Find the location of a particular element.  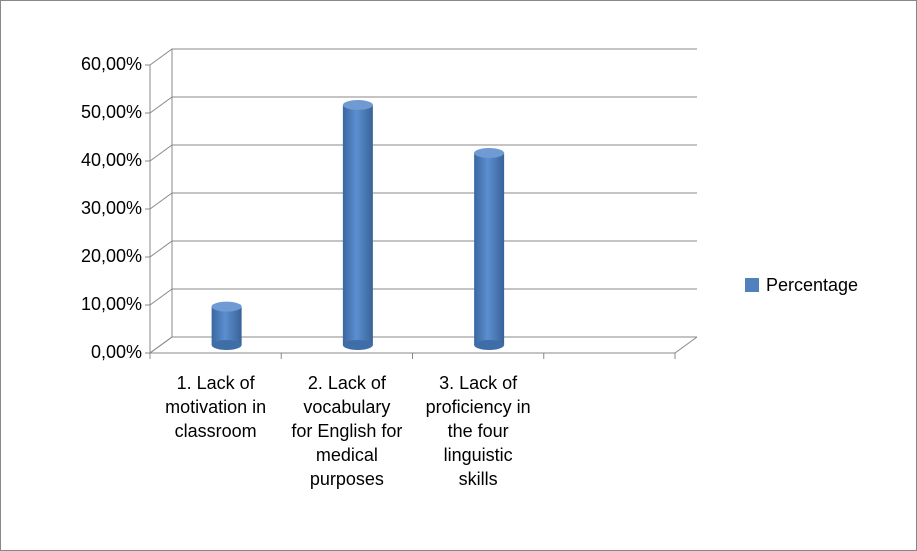

y-tick-label: 10,00% is located at coordinates (111, 304).